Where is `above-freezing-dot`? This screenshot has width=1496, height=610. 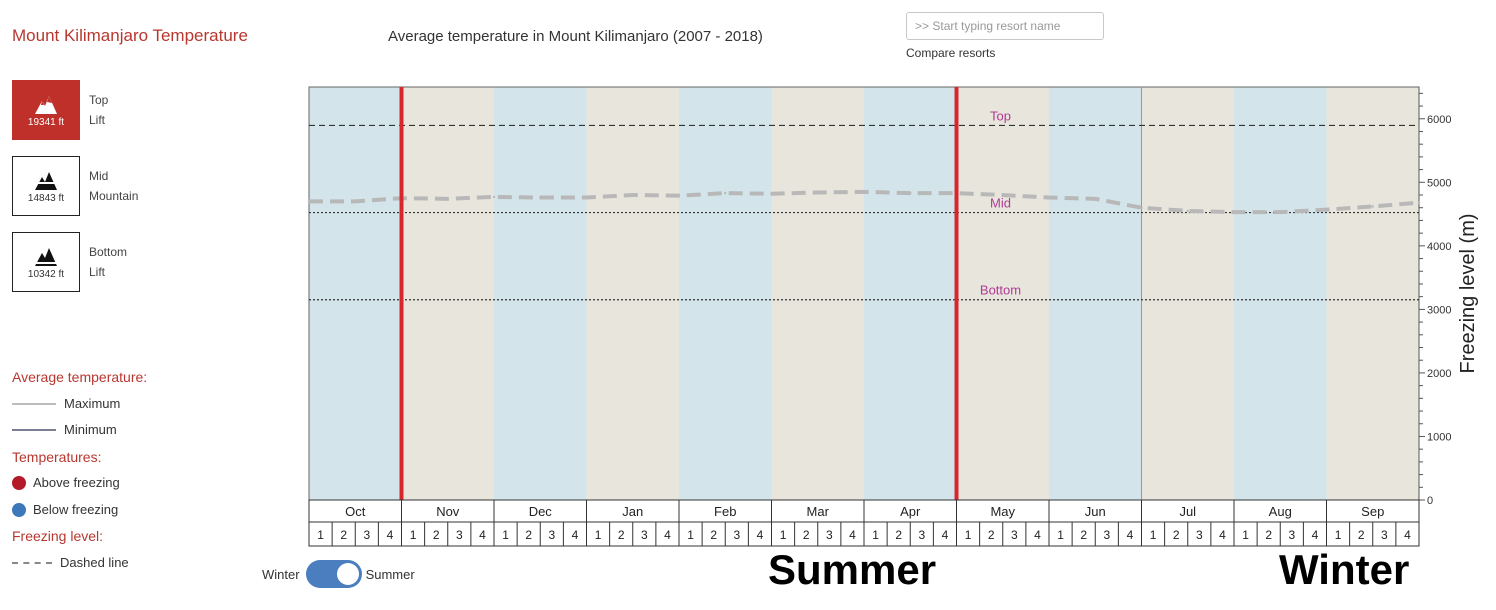 above-freezing-dot is located at coordinates (19, 482).